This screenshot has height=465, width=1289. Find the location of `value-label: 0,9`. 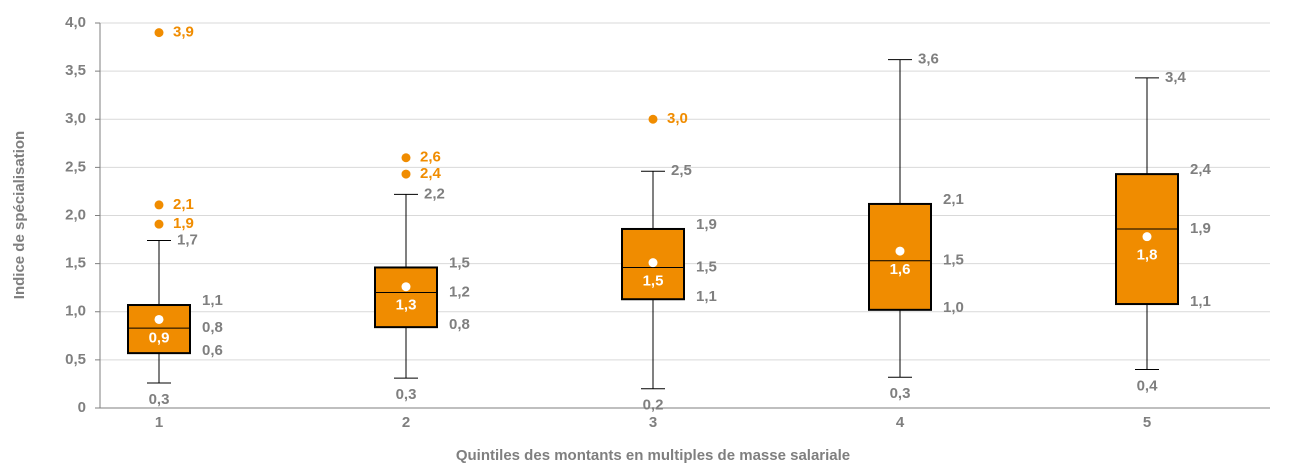

value-label: 0,9 is located at coordinates (159, 337).